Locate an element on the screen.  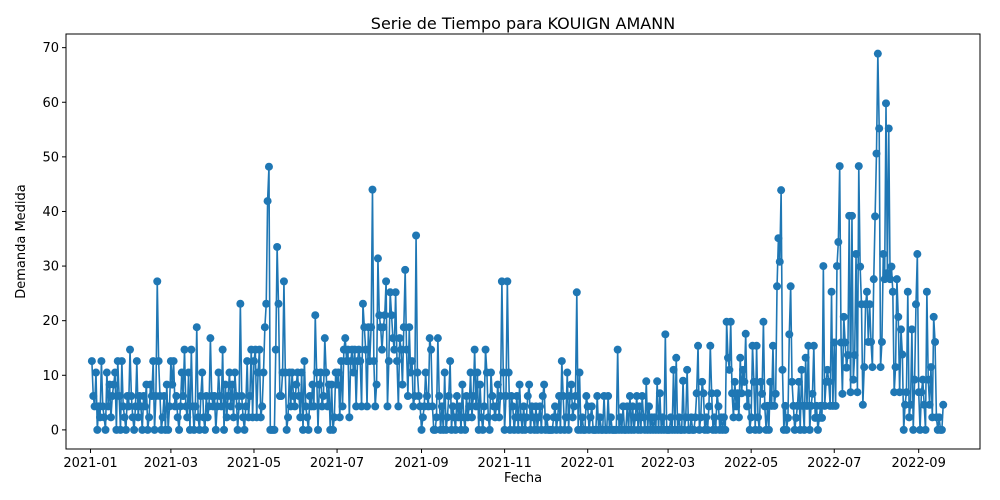
y-tick-label: 40 is located at coordinates (50, 212).